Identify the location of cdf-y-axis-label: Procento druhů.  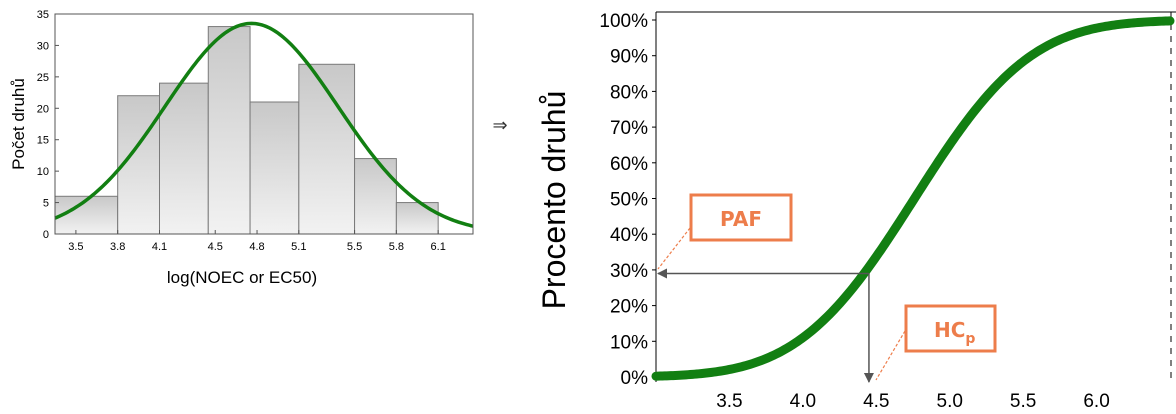
(554, 200).